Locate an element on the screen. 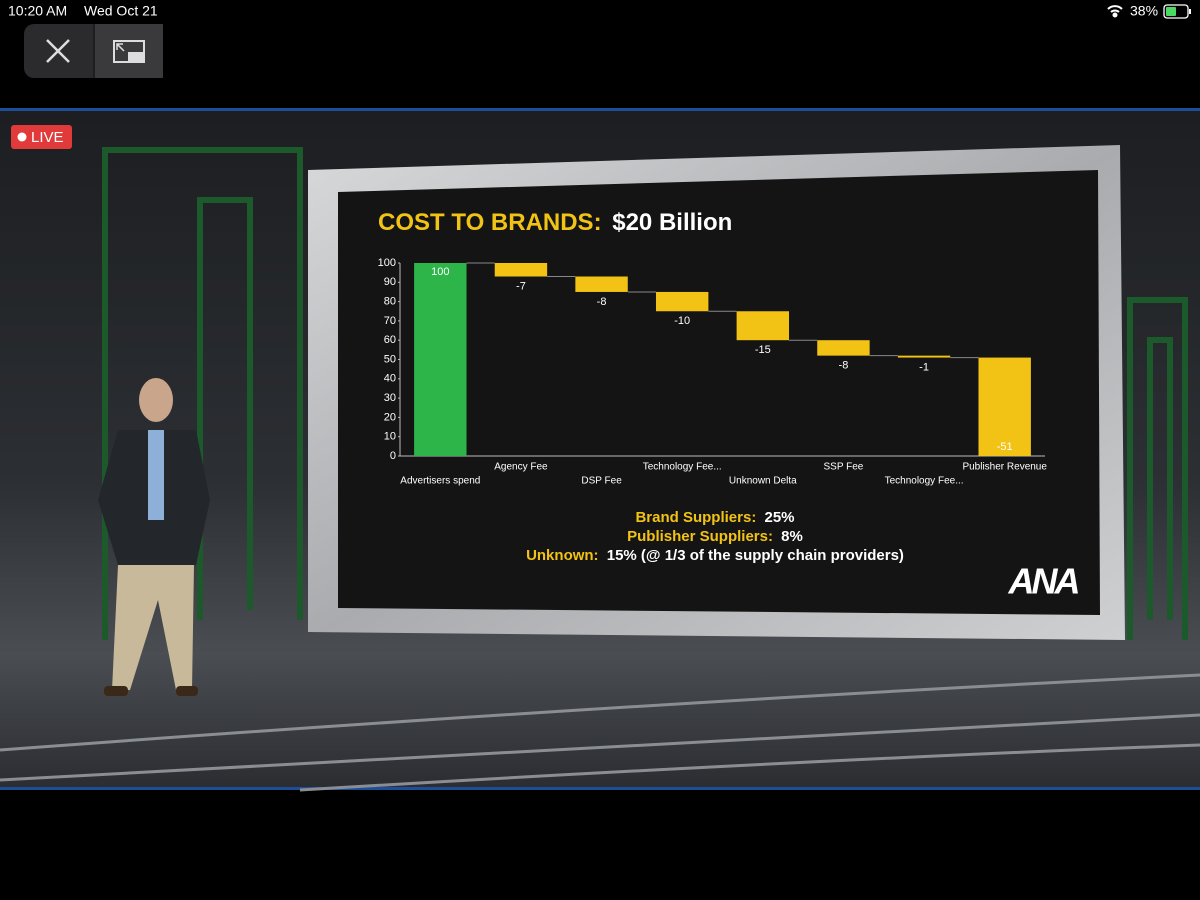  y-tick-label: 0 is located at coordinates (393, 456).